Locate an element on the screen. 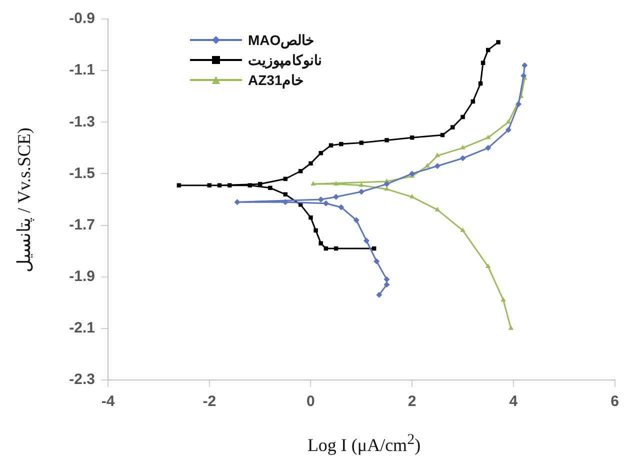 This screenshot has height=463, width=625. y-tick-label: -1.1 is located at coordinates (82, 70).